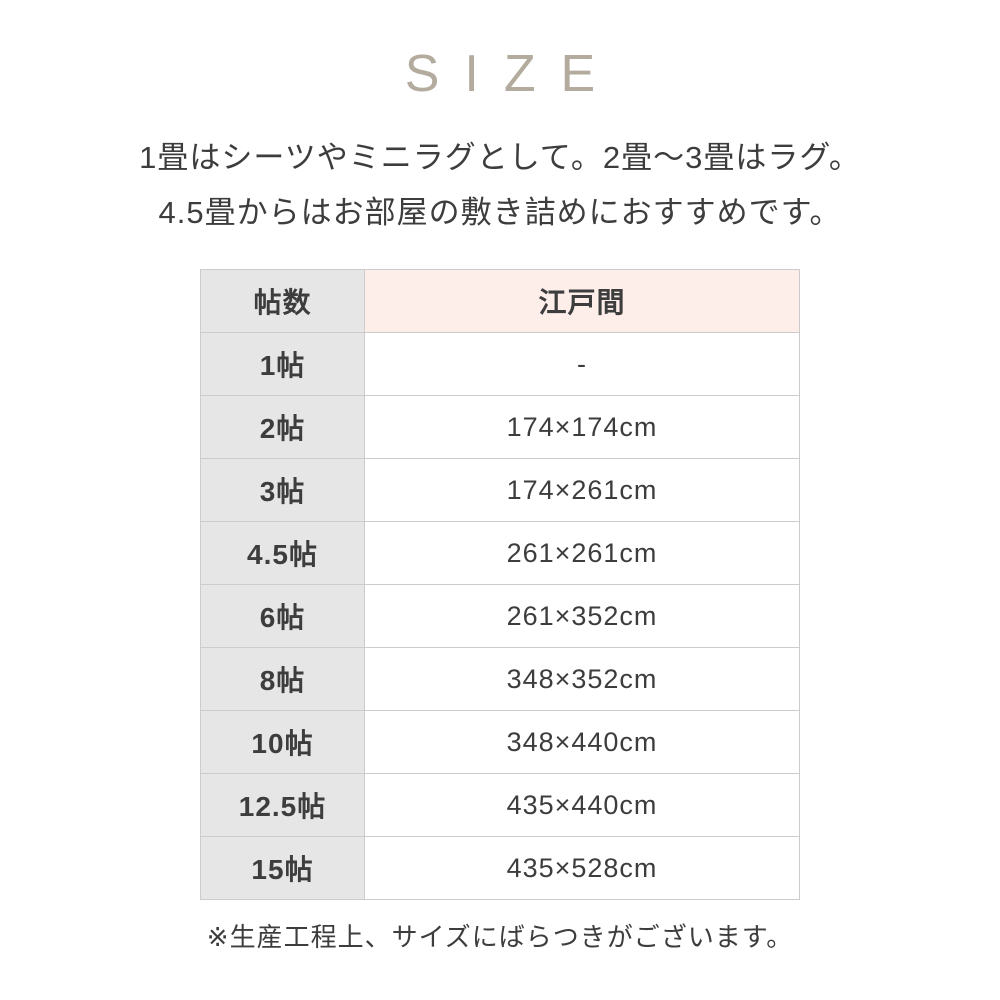 Image resolution: width=1000 pixels, height=1000 pixels. I want to click on header-cell-edoma: 江戸間, so click(582, 301).